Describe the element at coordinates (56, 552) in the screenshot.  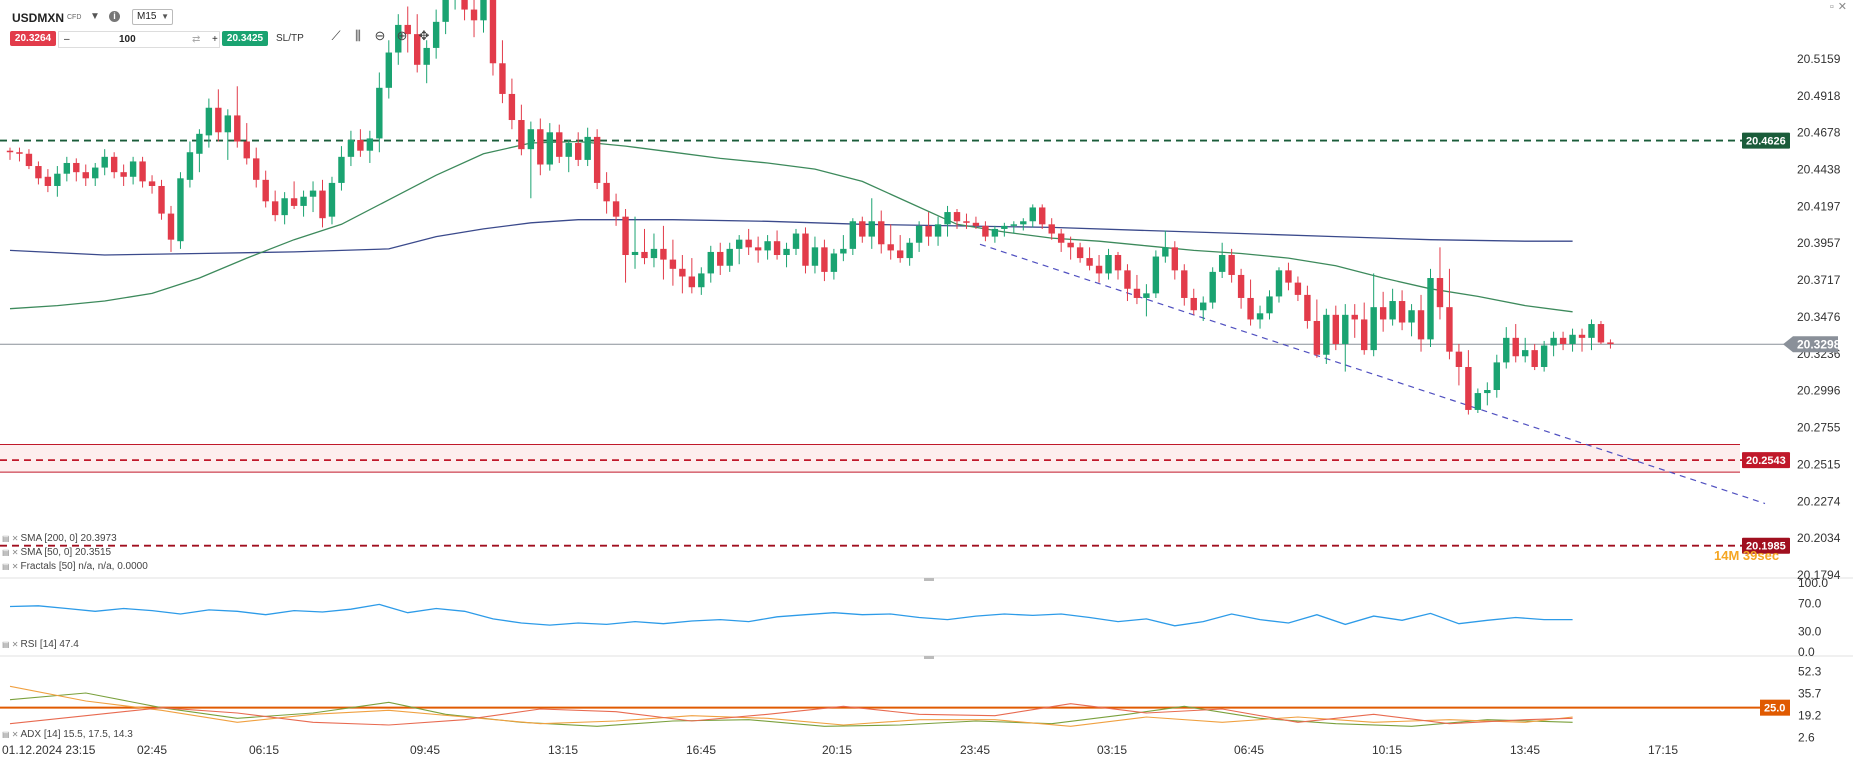
I see `indicator-label-sma50: ▤ ✕ SMA [50, 0] 20.3515` at that location.